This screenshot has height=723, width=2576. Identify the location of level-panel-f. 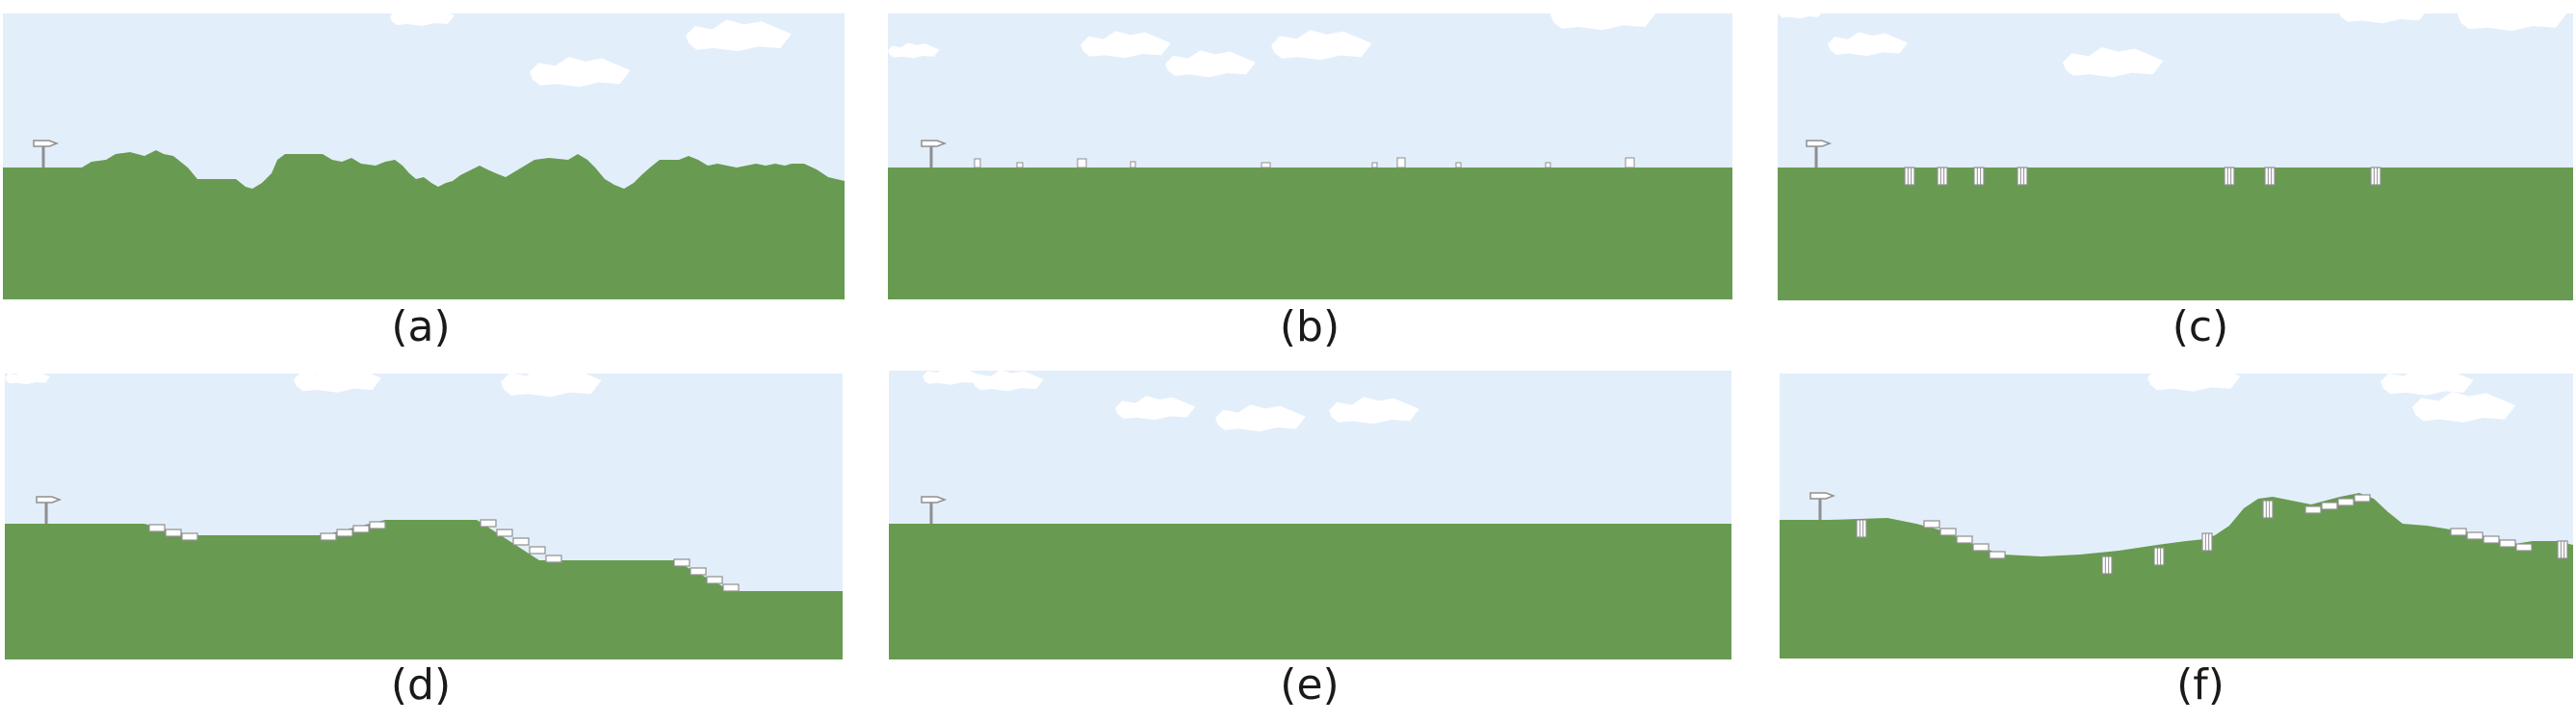
(2176, 510).